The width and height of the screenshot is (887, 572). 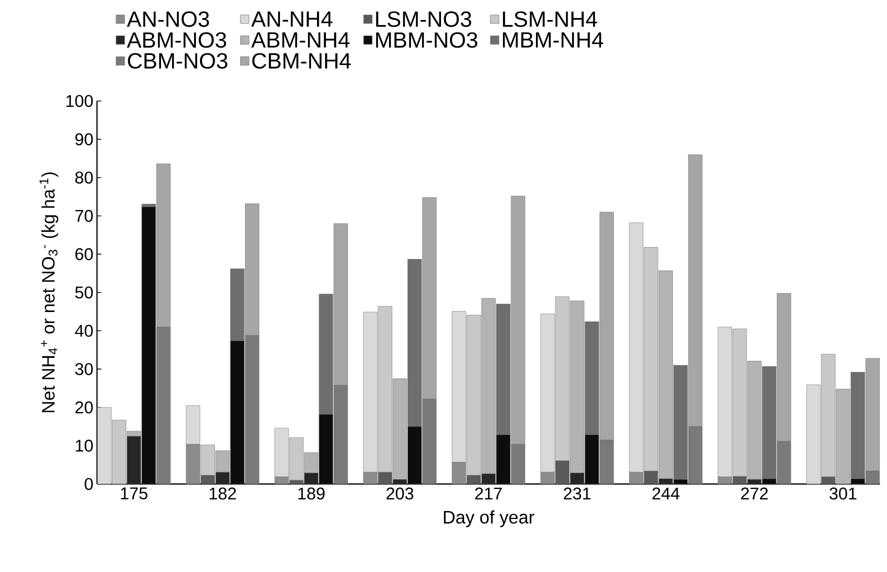 What do you see at coordinates (553, 40) in the screenshot?
I see `legend-label: MBM-NH4` at bounding box center [553, 40].